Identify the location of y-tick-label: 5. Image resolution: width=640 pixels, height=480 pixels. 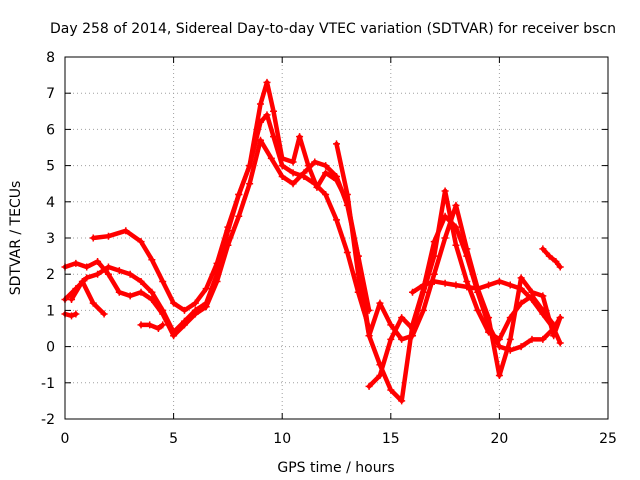
(50, 167).